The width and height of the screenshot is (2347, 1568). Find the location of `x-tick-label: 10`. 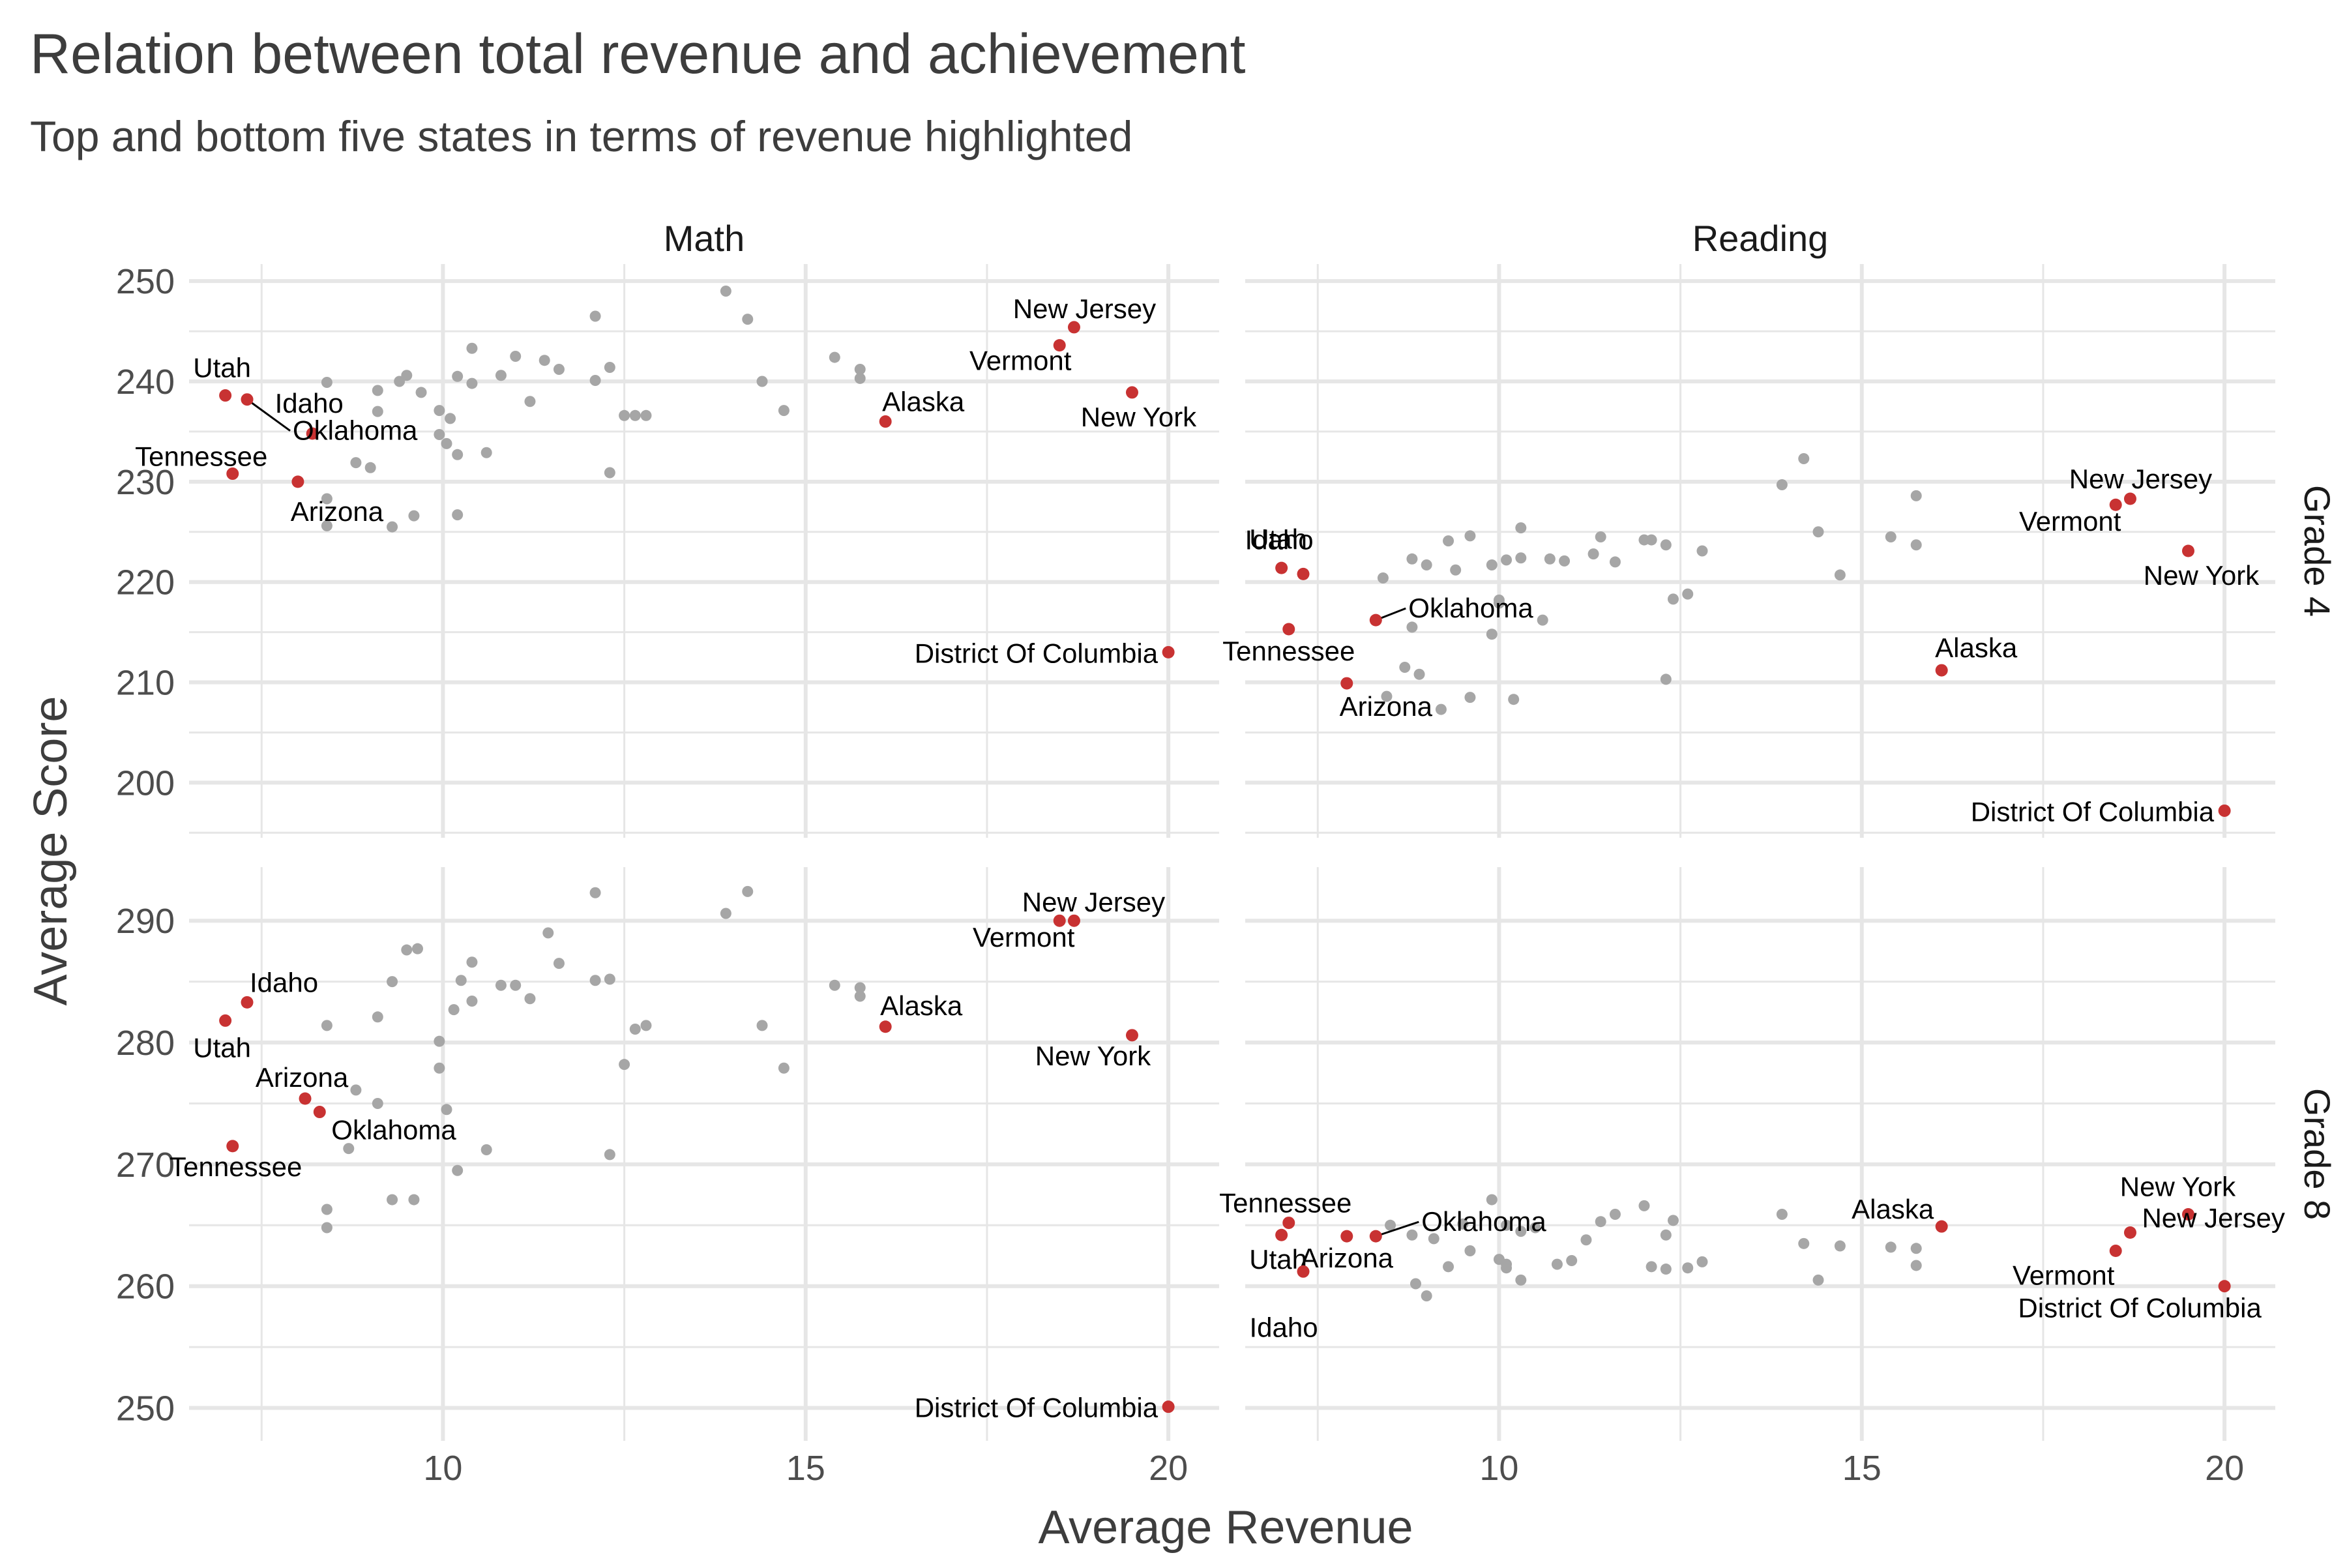

x-tick-label: 10 is located at coordinates (1498, 1469).